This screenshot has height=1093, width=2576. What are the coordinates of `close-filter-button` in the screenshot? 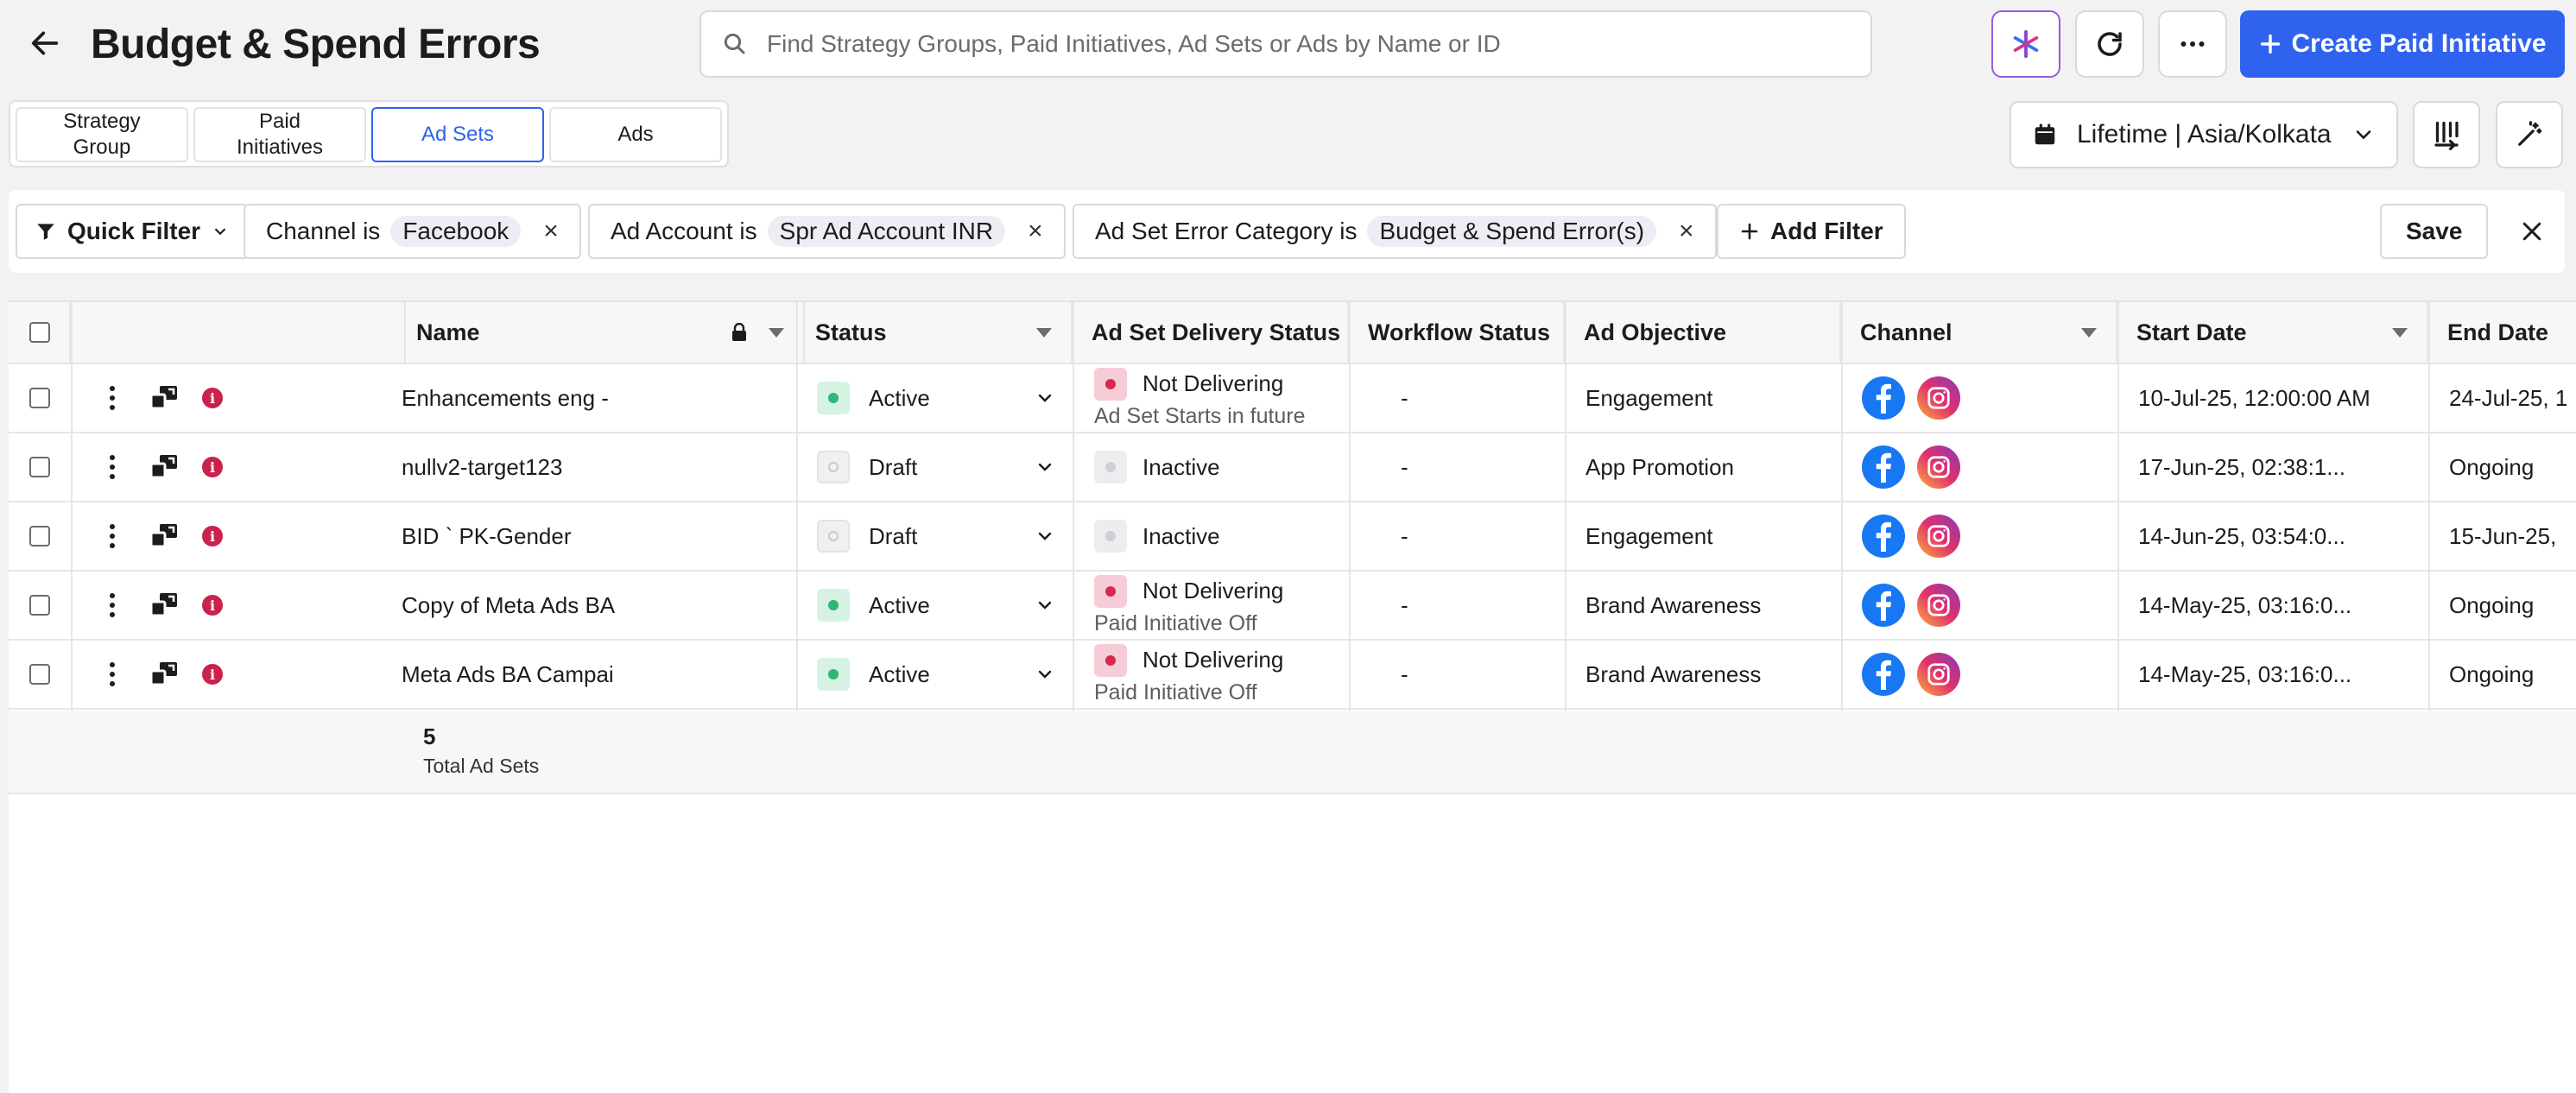 It's located at (2532, 231).